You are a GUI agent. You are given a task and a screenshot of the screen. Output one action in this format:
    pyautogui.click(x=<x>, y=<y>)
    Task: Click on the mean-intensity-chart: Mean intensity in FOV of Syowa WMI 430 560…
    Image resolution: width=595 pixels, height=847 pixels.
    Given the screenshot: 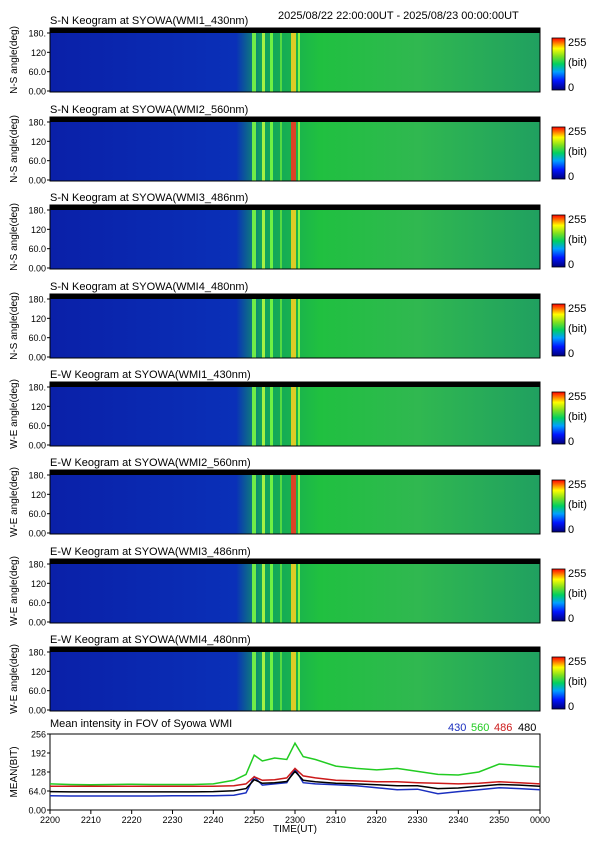 What is the action you would take?
    pyautogui.click(x=279, y=776)
    